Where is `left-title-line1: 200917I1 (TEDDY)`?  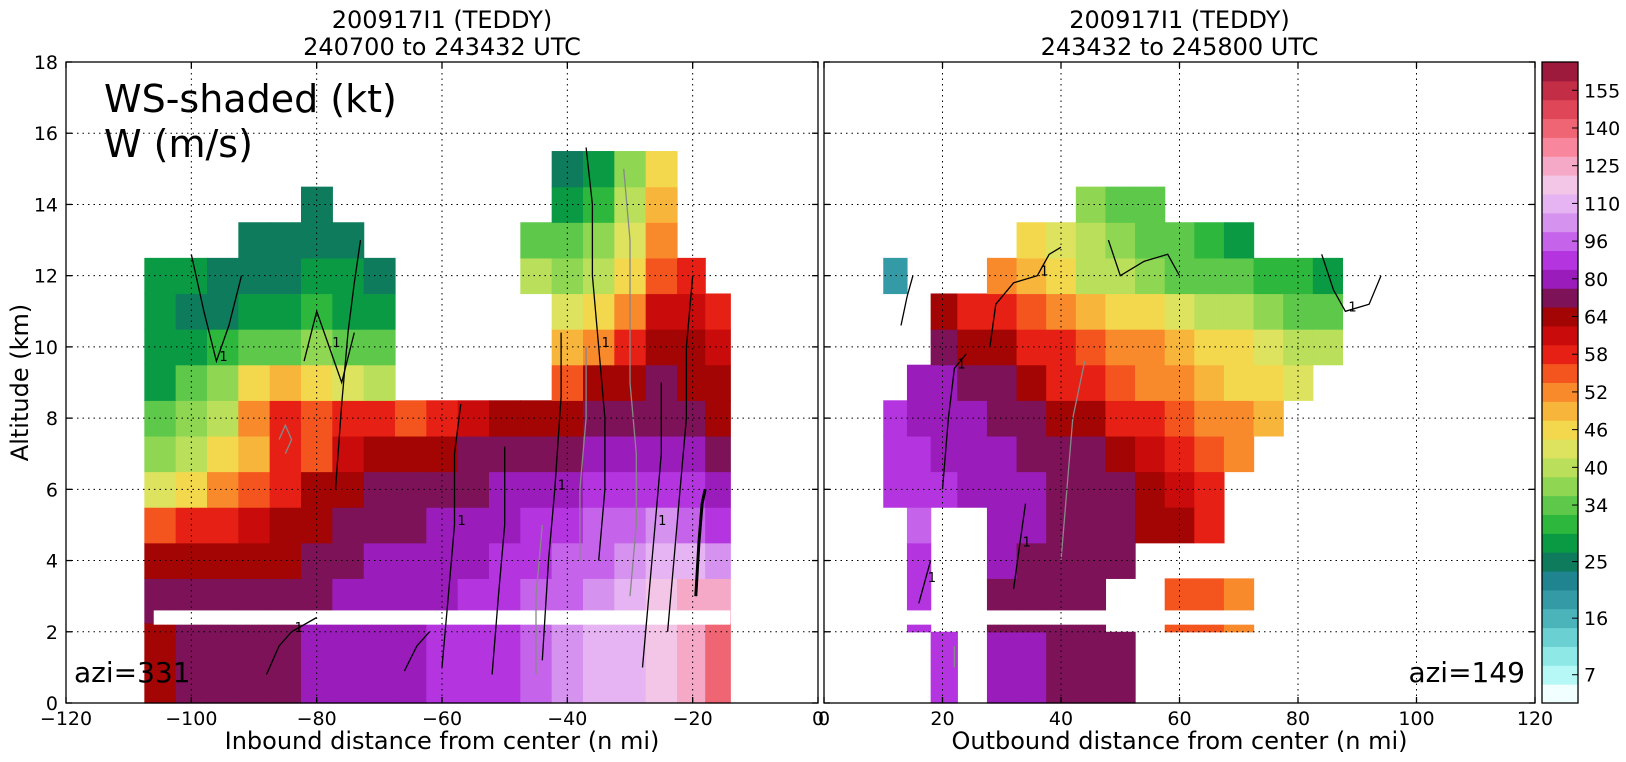
left-title-line1: 200917I1 (TEDDY) is located at coordinates (442, 20).